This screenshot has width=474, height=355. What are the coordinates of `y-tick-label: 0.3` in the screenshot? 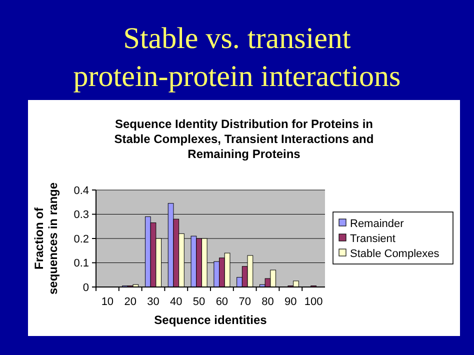 It's located at (81, 215).